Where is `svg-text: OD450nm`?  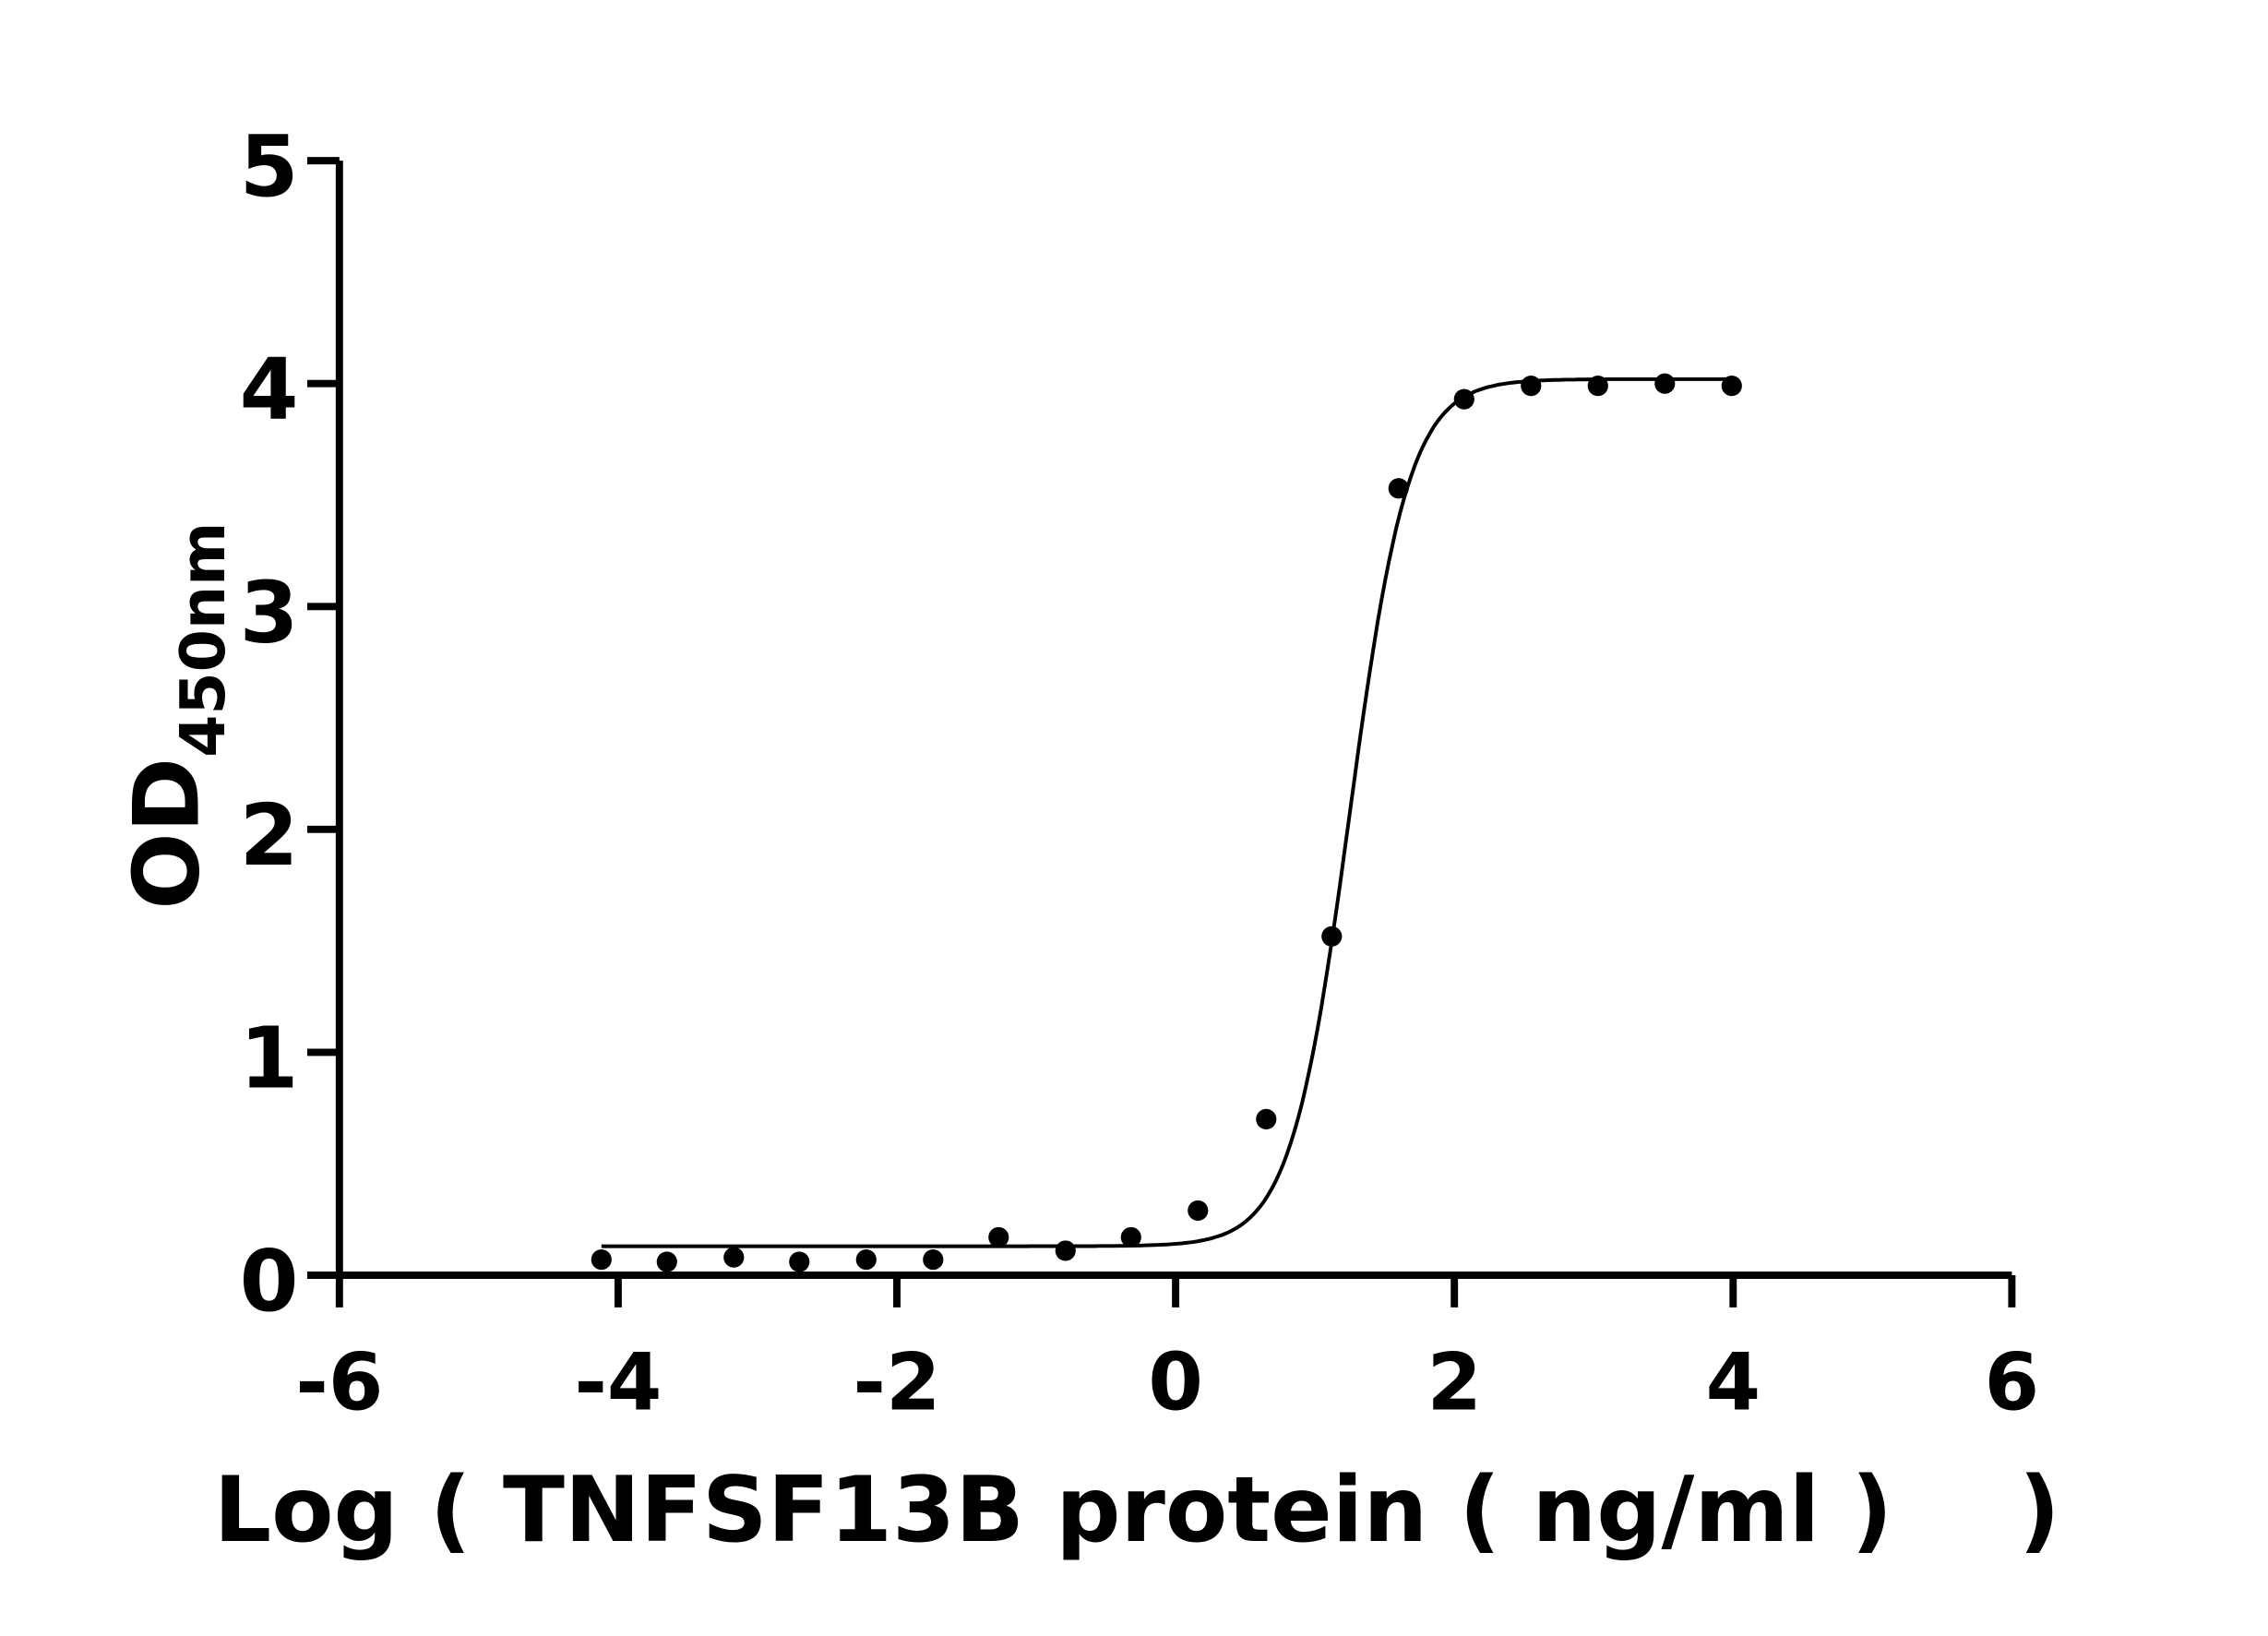
svg-text: OD450nm is located at coordinates (176, 716).